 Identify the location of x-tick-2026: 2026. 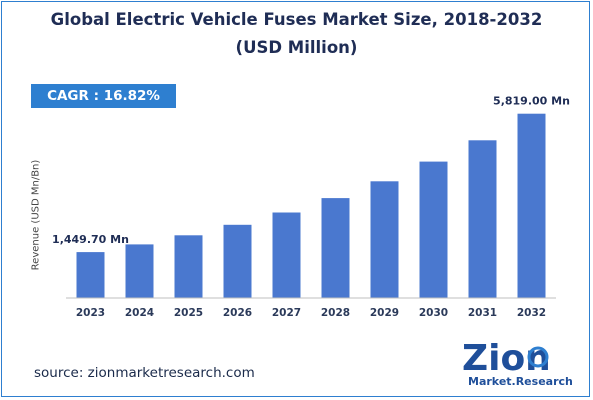
(237, 313).